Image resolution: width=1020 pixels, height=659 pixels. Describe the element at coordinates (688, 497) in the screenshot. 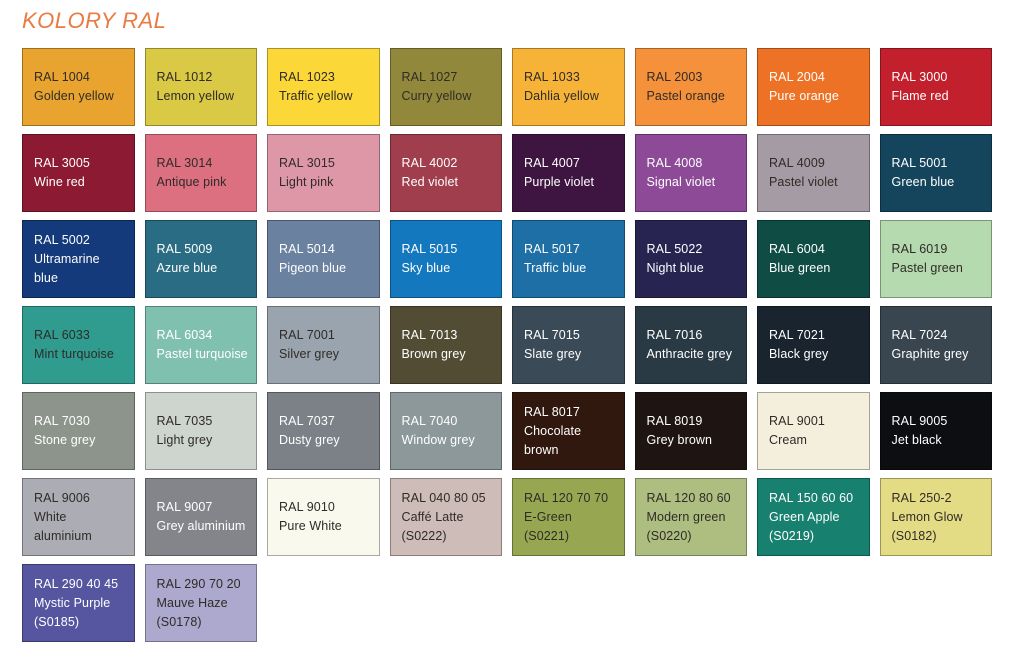

I see `swatch-code: RAL 120 80 60` at that location.